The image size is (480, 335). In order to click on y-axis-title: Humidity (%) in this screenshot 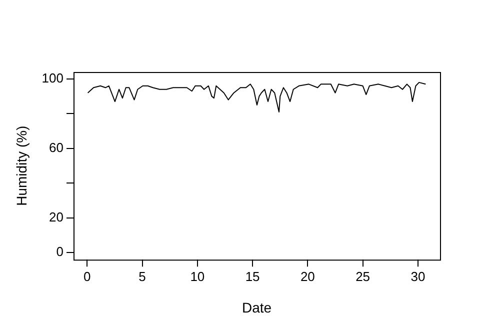, I will do `click(21, 166)`.